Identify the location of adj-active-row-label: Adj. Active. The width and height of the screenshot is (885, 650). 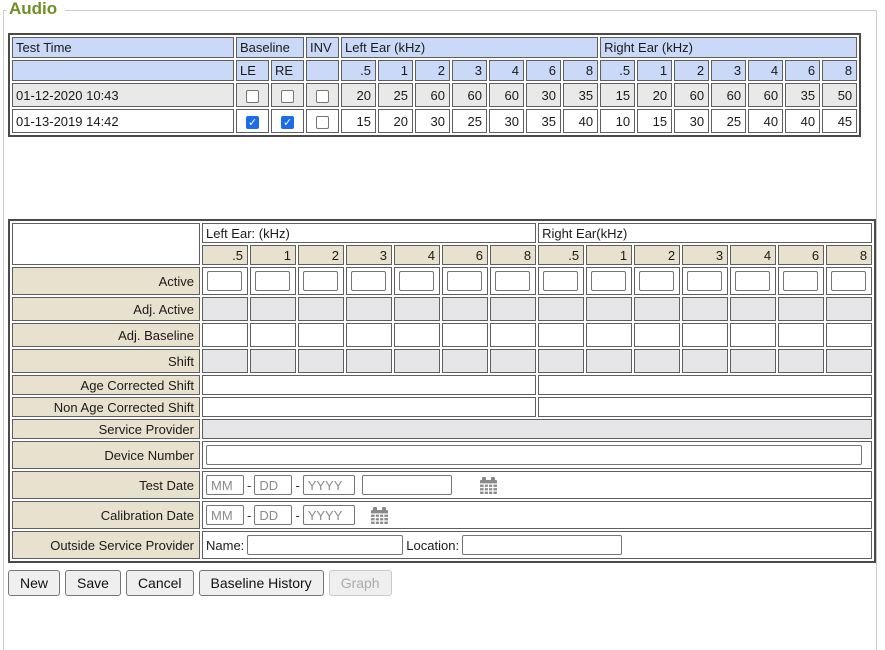
(106, 309).